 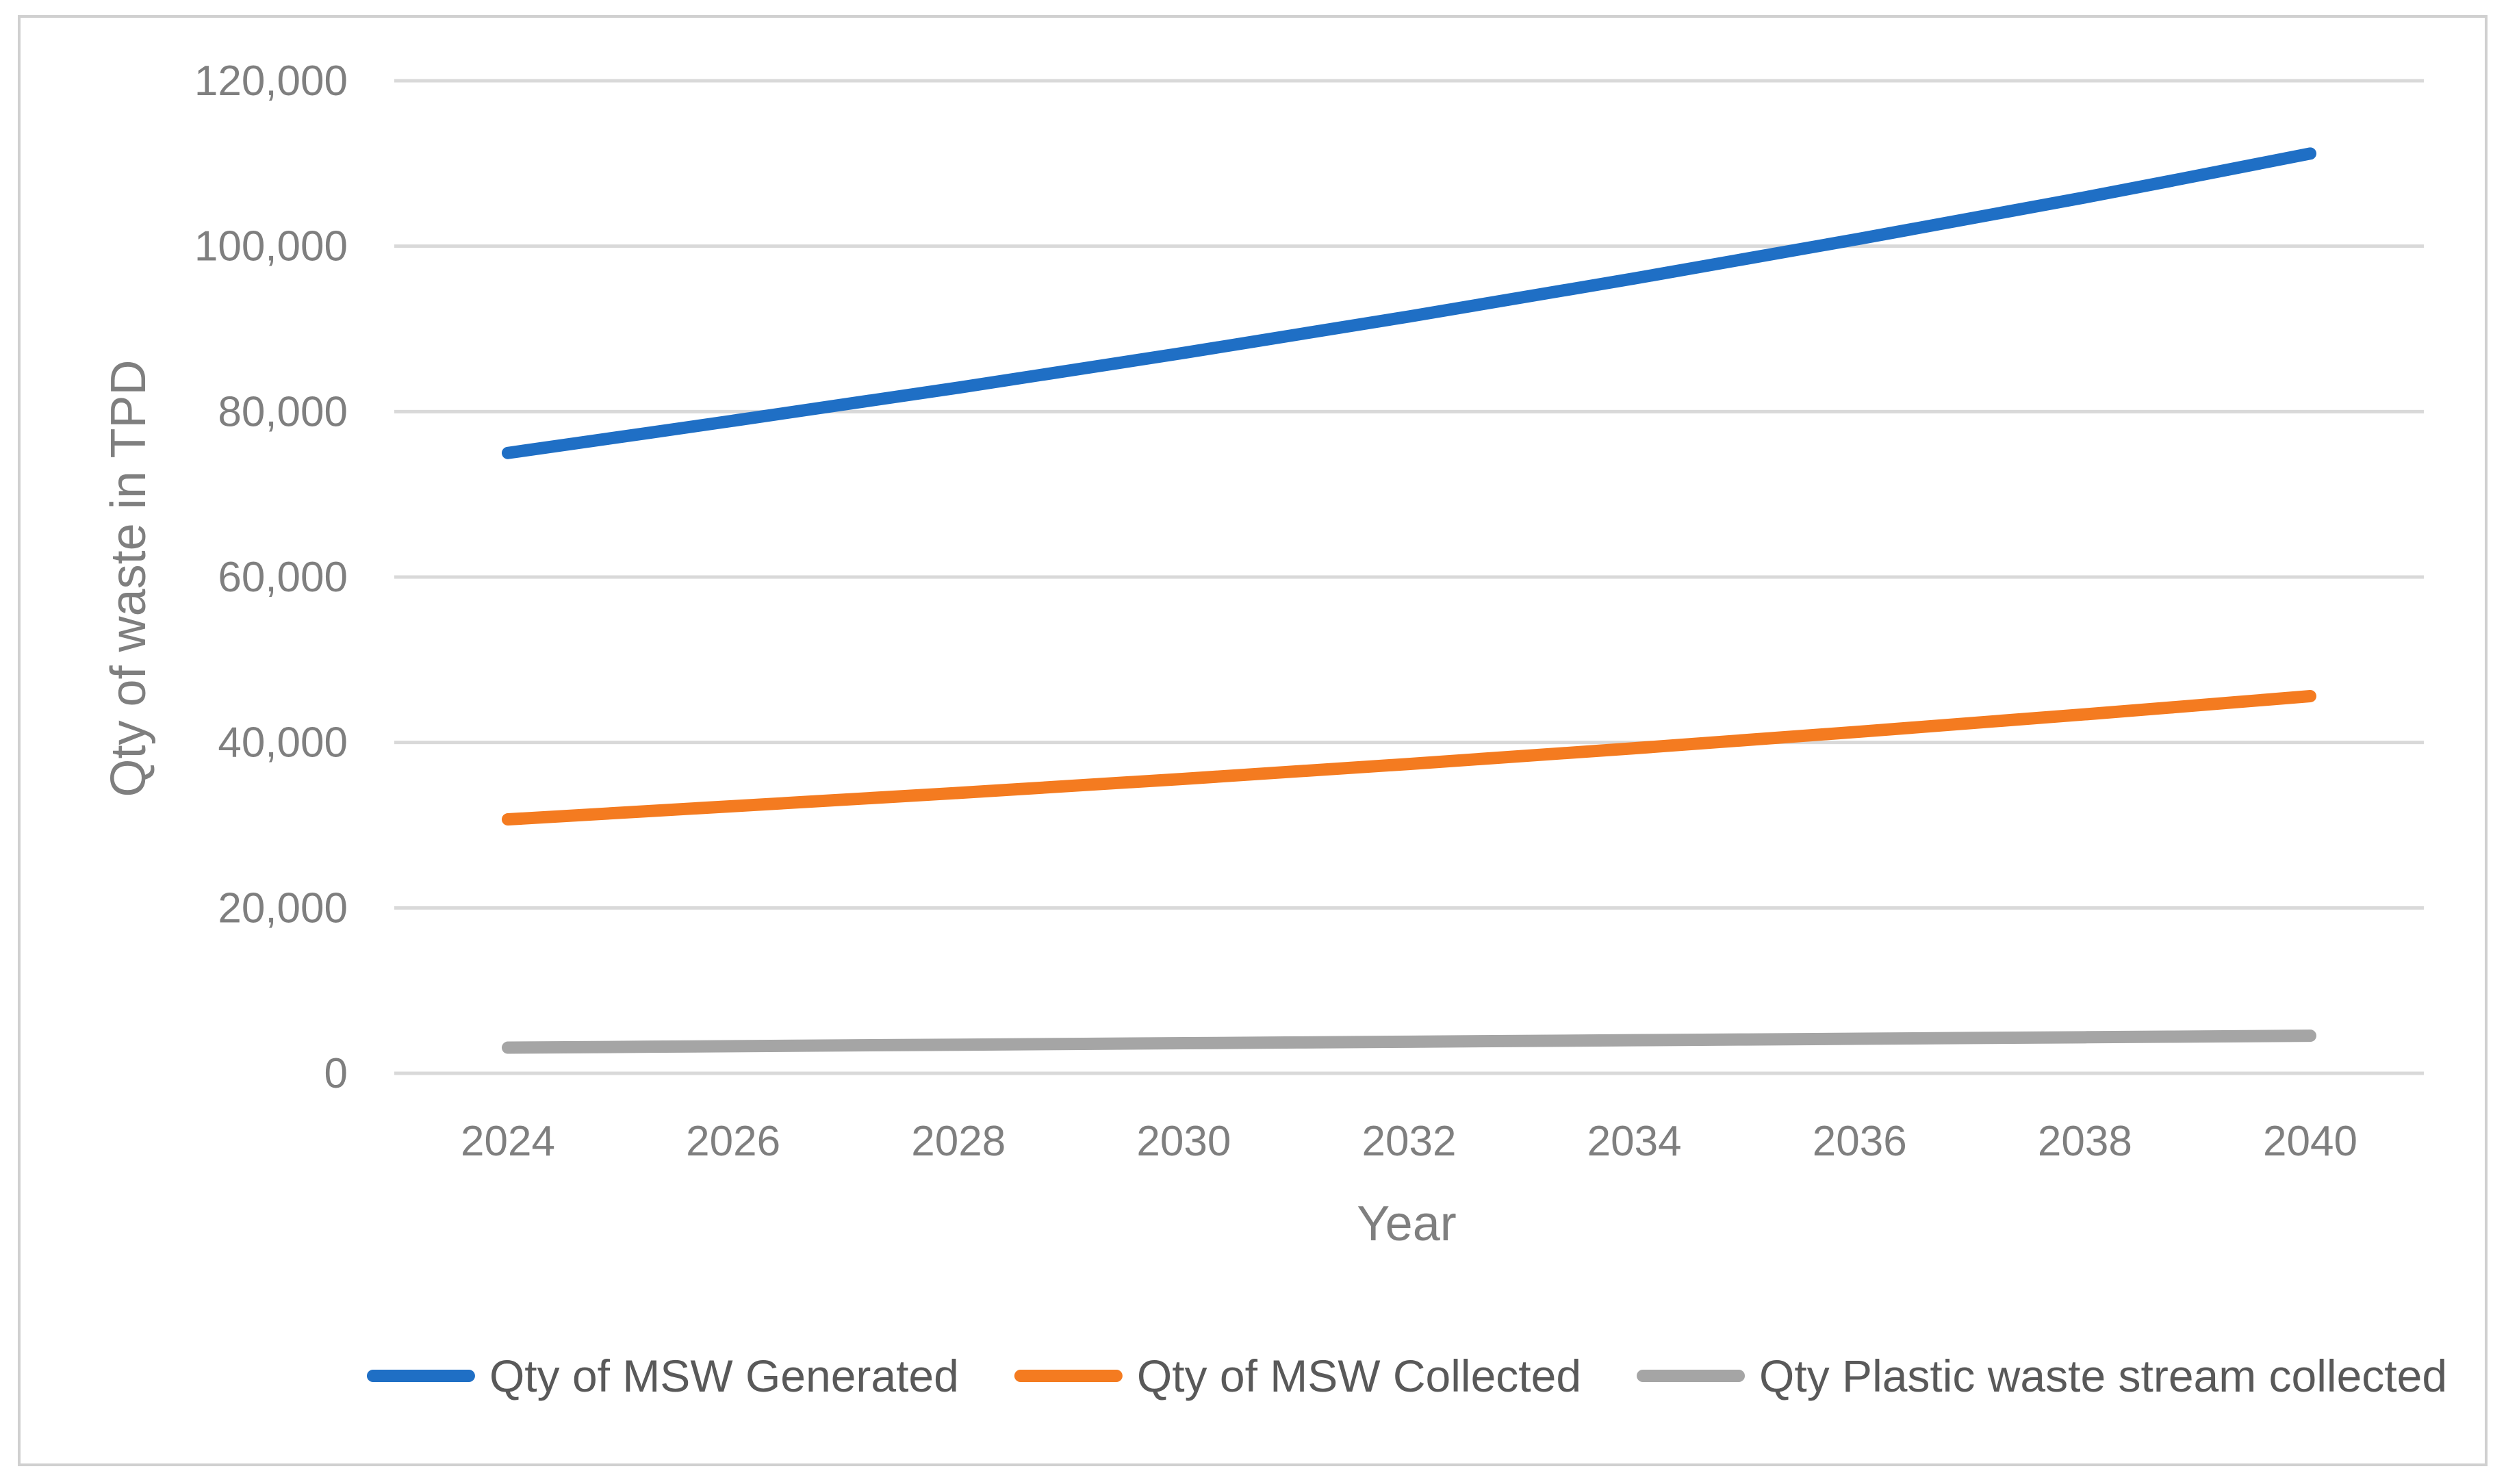 What do you see at coordinates (271, 246) in the screenshot?
I see `y-tick-label-100000: 100,000` at bounding box center [271, 246].